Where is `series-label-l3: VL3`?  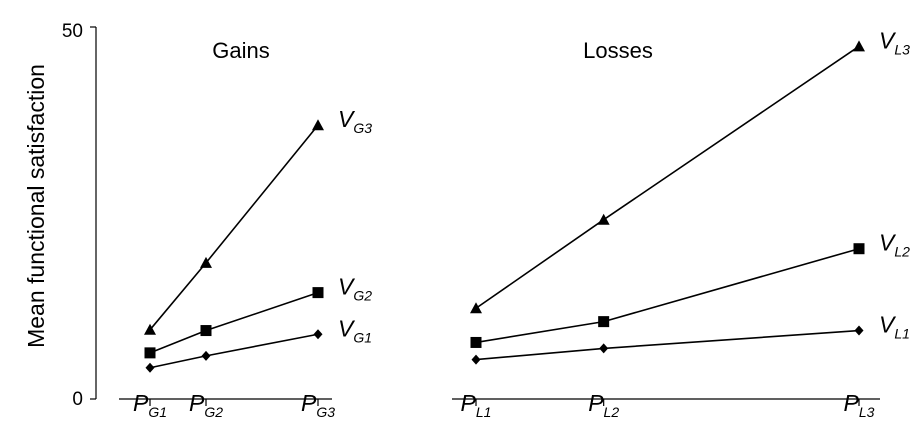
series-label-l3: VL3 is located at coordinates (894, 42).